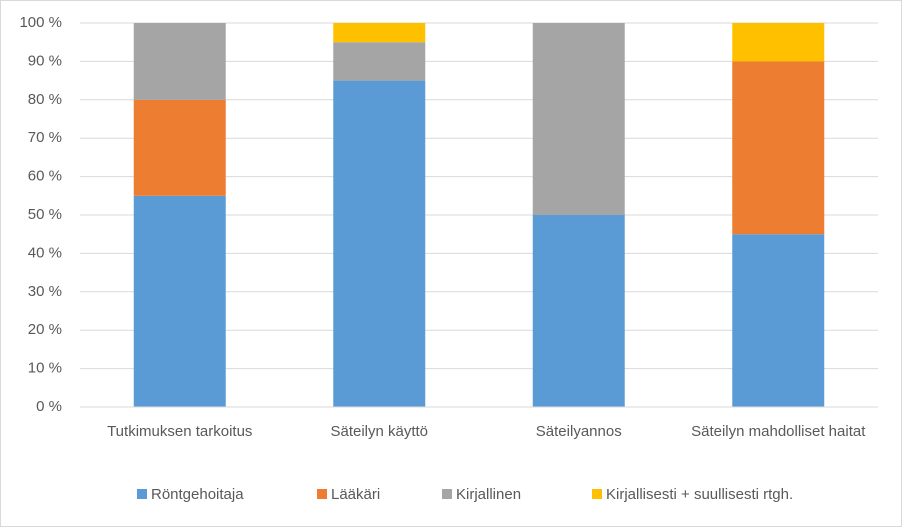  Describe the element at coordinates (699, 494) in the screenshot. I see `legend-label: Kirjallisesti + suullisesti rtgh.` at that location.